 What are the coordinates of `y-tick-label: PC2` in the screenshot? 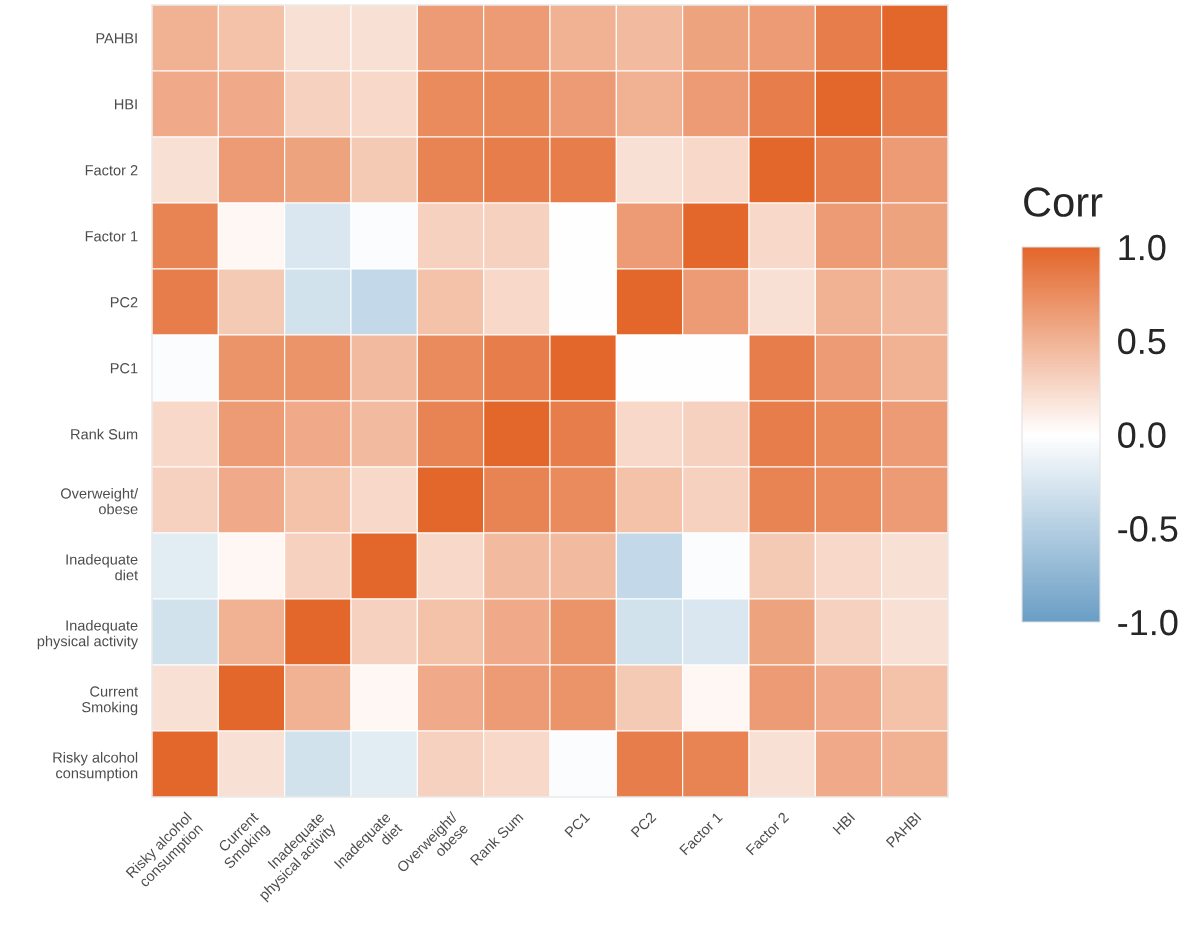 It's located at (124, 302).